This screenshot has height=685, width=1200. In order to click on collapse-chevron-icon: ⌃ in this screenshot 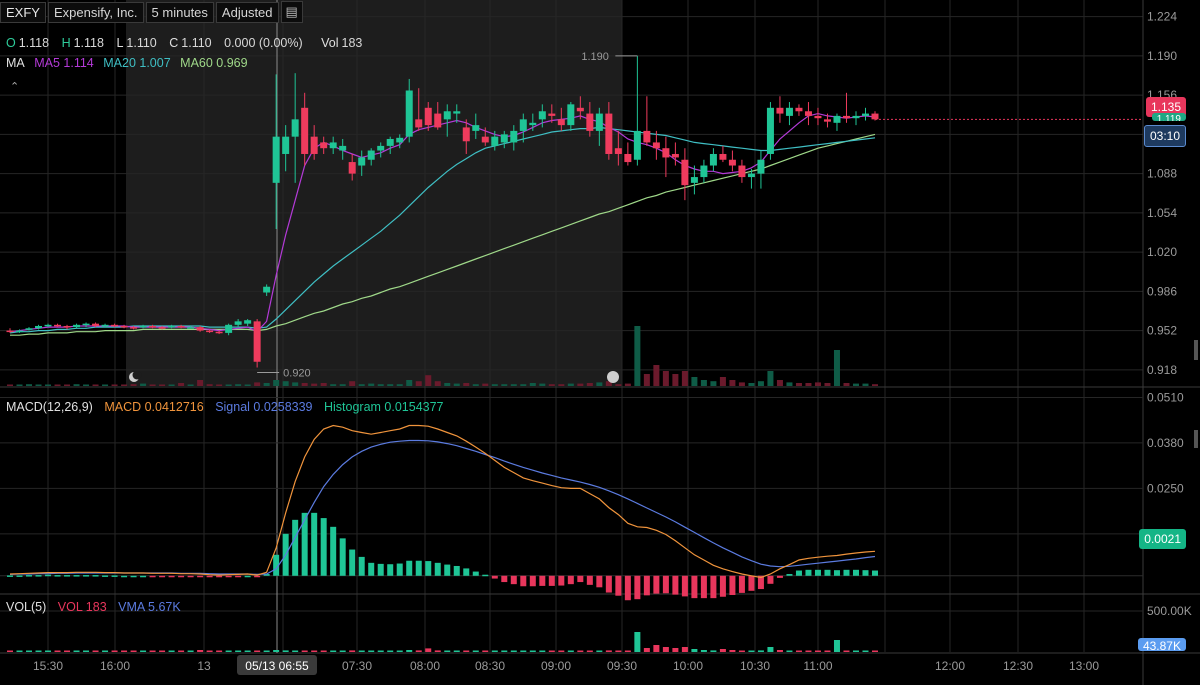, I will do `click(15, 87)`.